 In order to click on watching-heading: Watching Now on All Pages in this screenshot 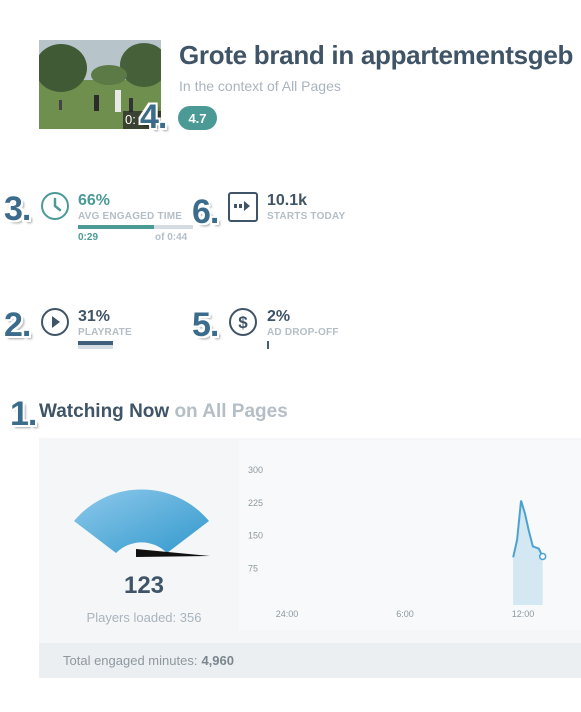, I will do `click(163, 412)`.